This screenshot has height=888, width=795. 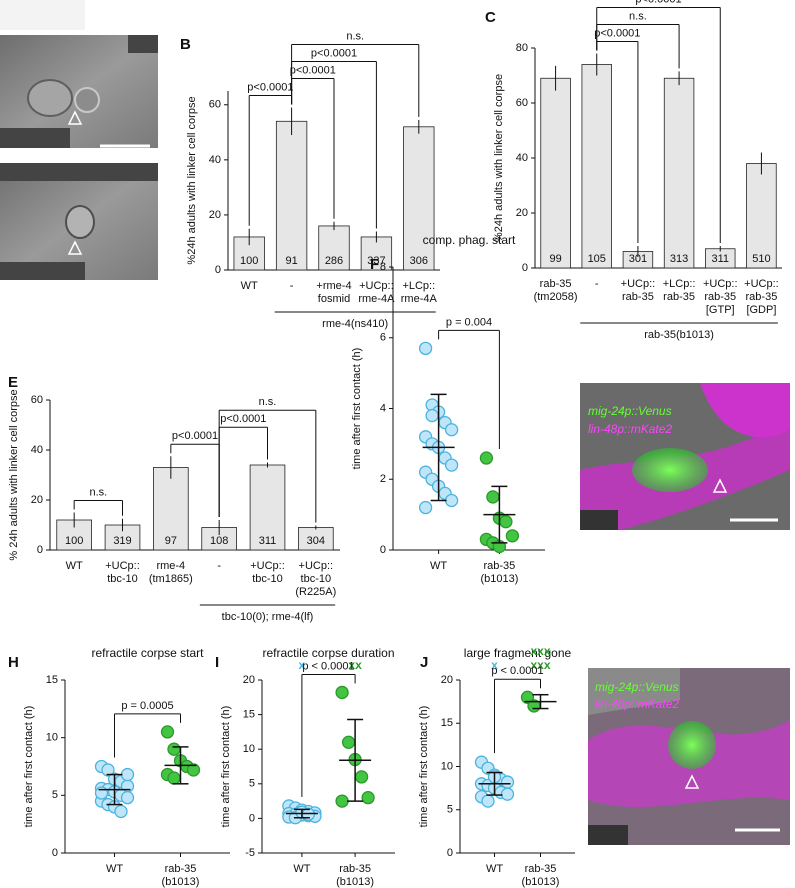 What do you see at coordinates (13, 662) in the screenshot?
I see `panel-letter: H` at bounding box center [13, 662].